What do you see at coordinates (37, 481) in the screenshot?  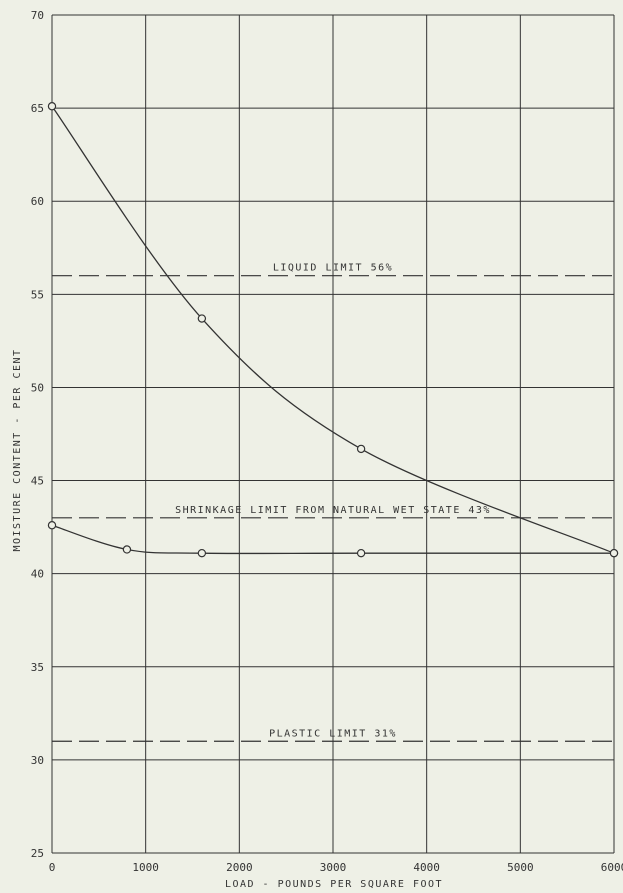 I see `y-tick-label: 45` at bounding box center [37, 481].